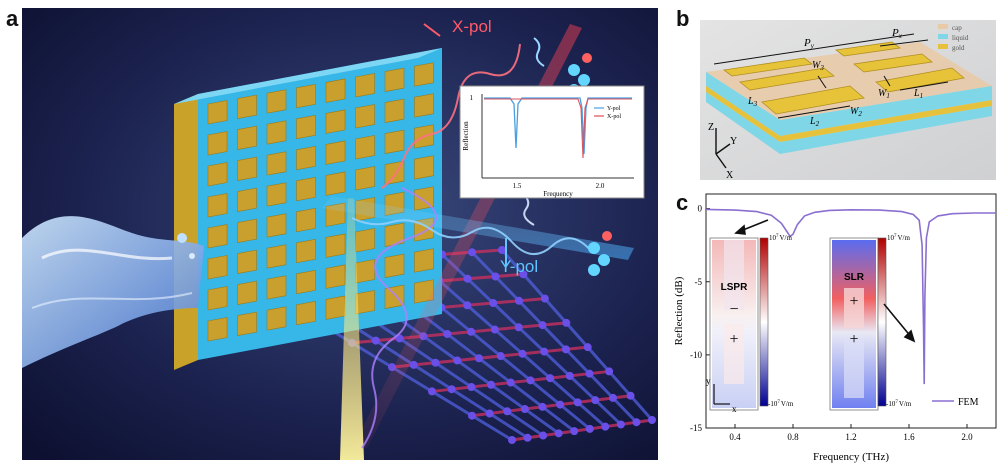  What do you see at coordinates (818, 66) in the screenshot?
I see `dim-w3: W3` at bounding box center [818, 66].